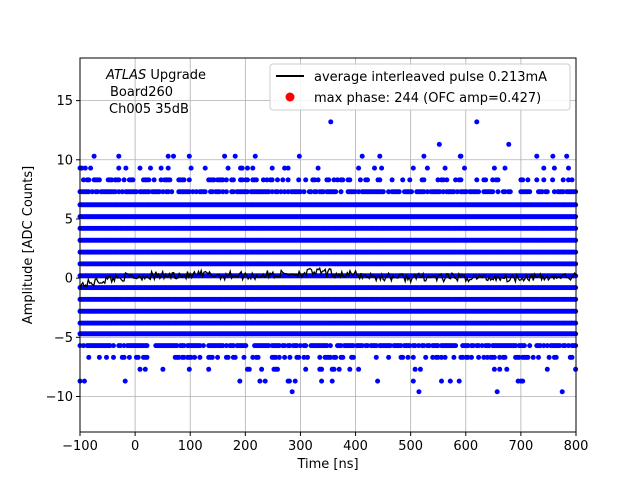 The image size is (640, 480). Describe the element at coordinates (59, 397) in the screenshot. I see `y-tick-label: −10` at that location.